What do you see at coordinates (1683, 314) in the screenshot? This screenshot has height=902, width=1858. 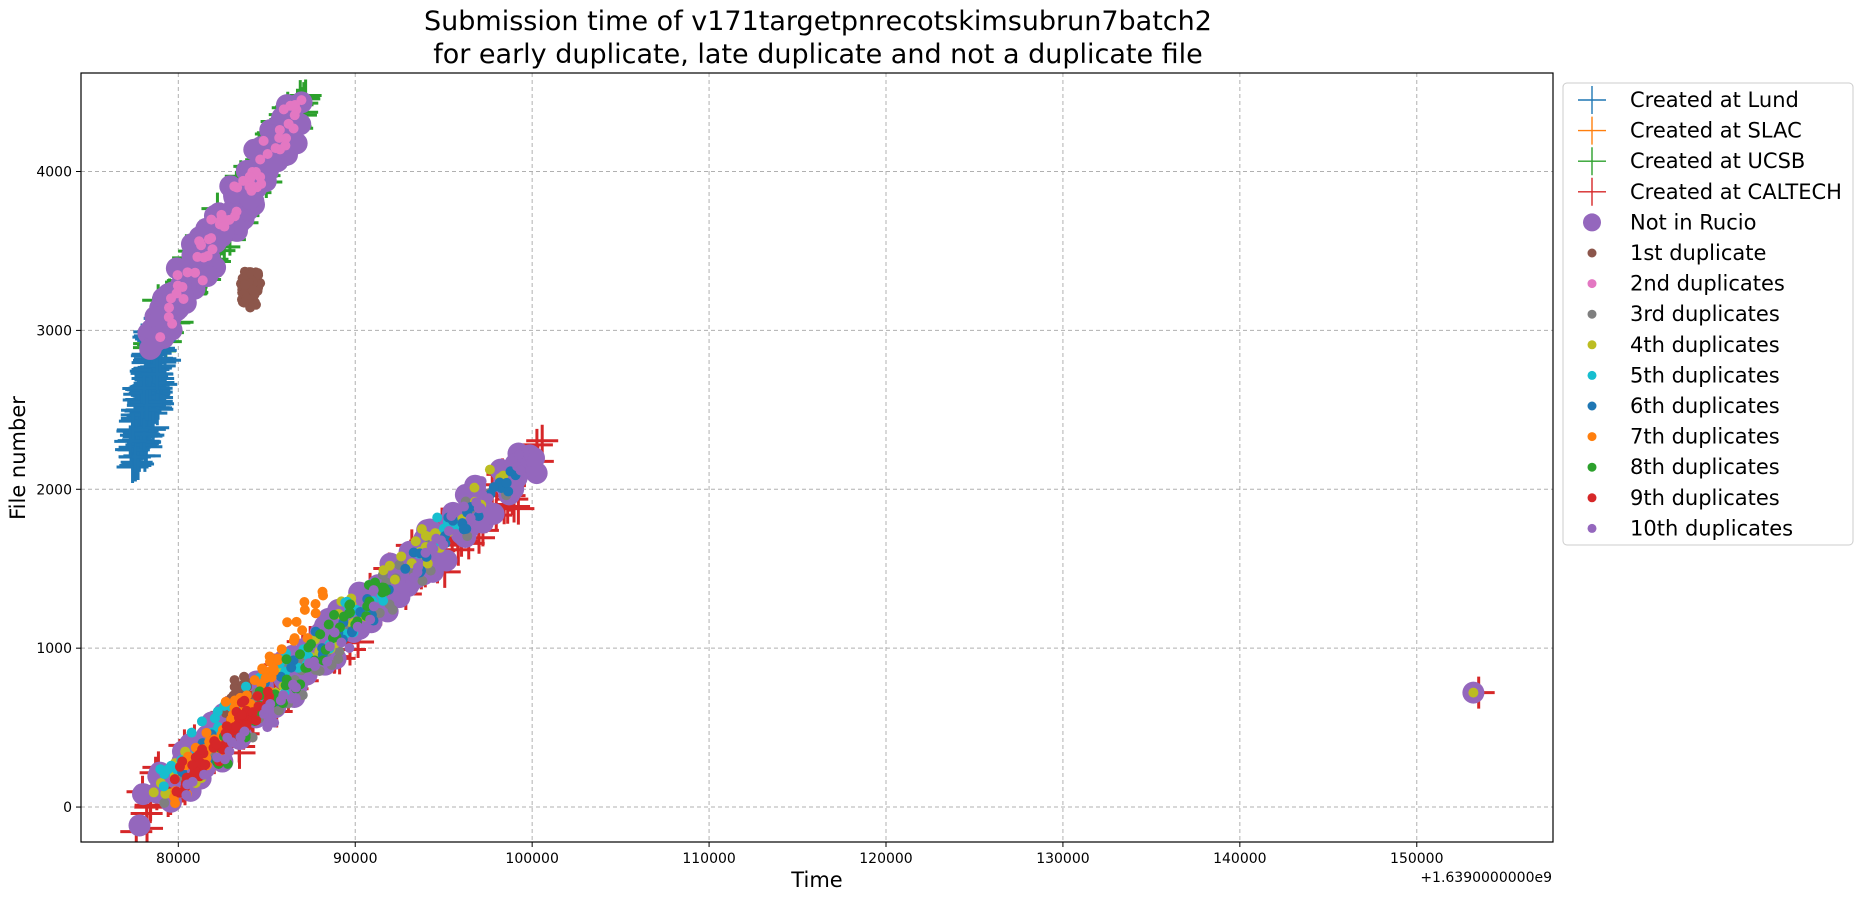 I see `legend-entry: 3rd duplicates` at bounding box center [1683, 314].